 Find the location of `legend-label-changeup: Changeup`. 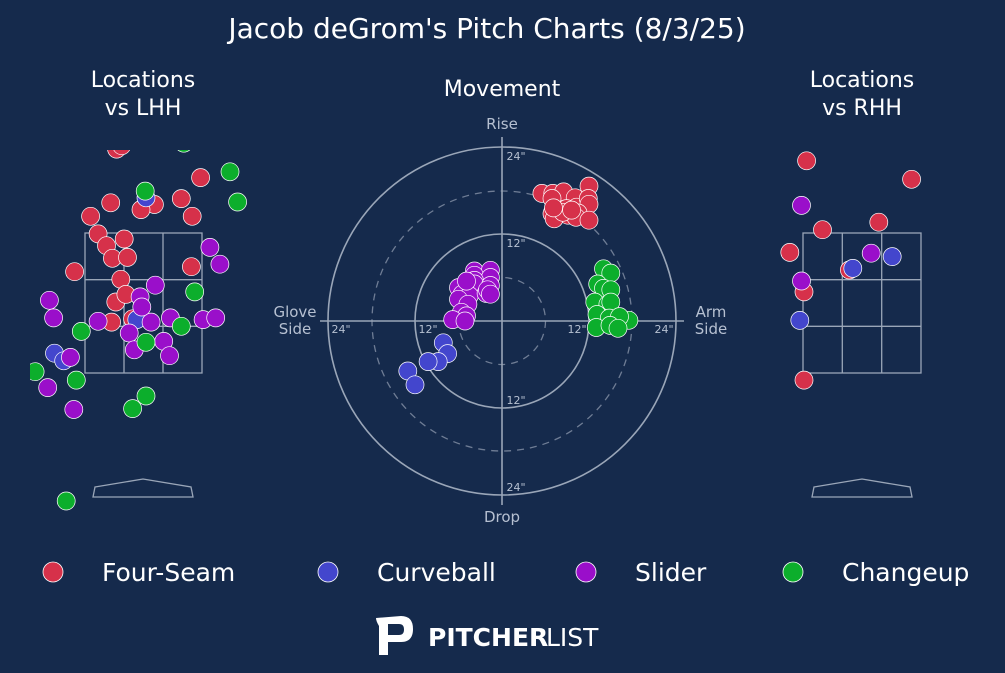

legend-label-changeup: Changeup is located at coordinates (905, 572).